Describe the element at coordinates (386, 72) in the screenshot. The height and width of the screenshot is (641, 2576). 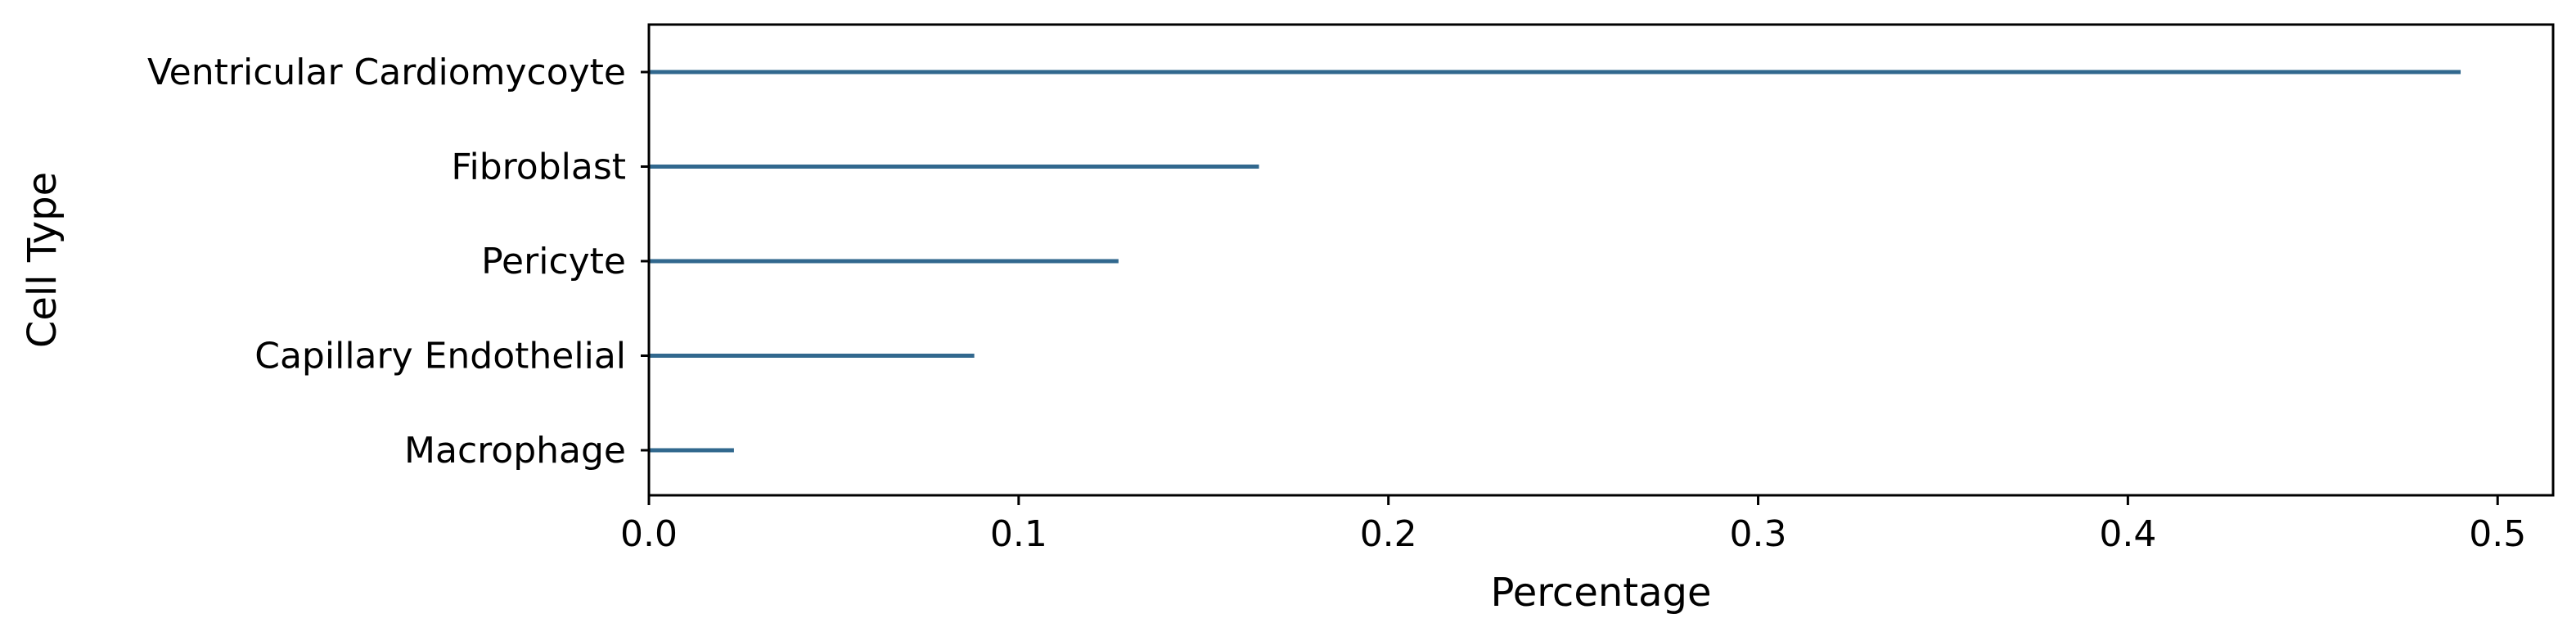
I see `y-tick-label: Ventricular Cardiomycoyte` at that location.